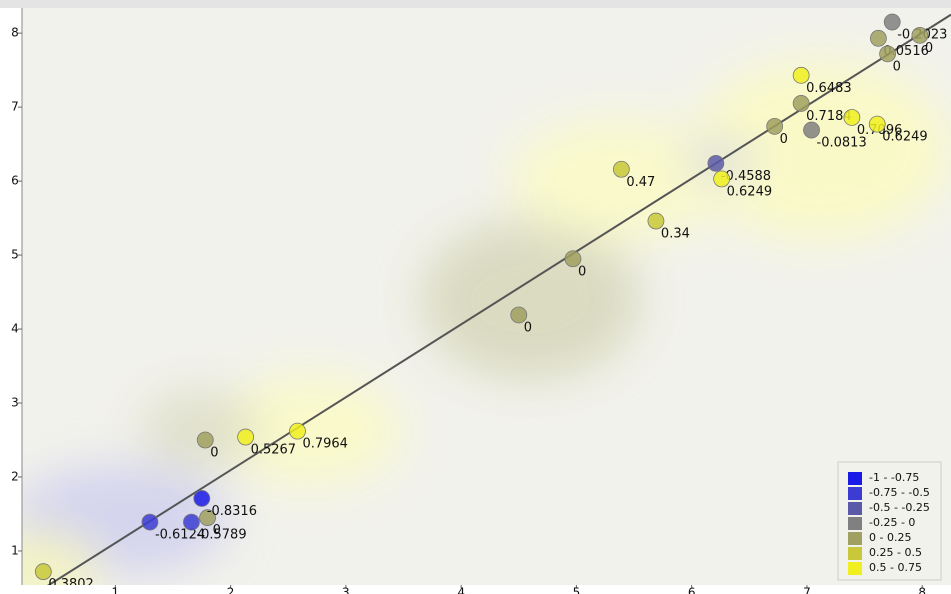  What do you see at coordinates (577, 590) in the screenshot?
I see `x-tick-label: 5` at bounding box center [577, 590].